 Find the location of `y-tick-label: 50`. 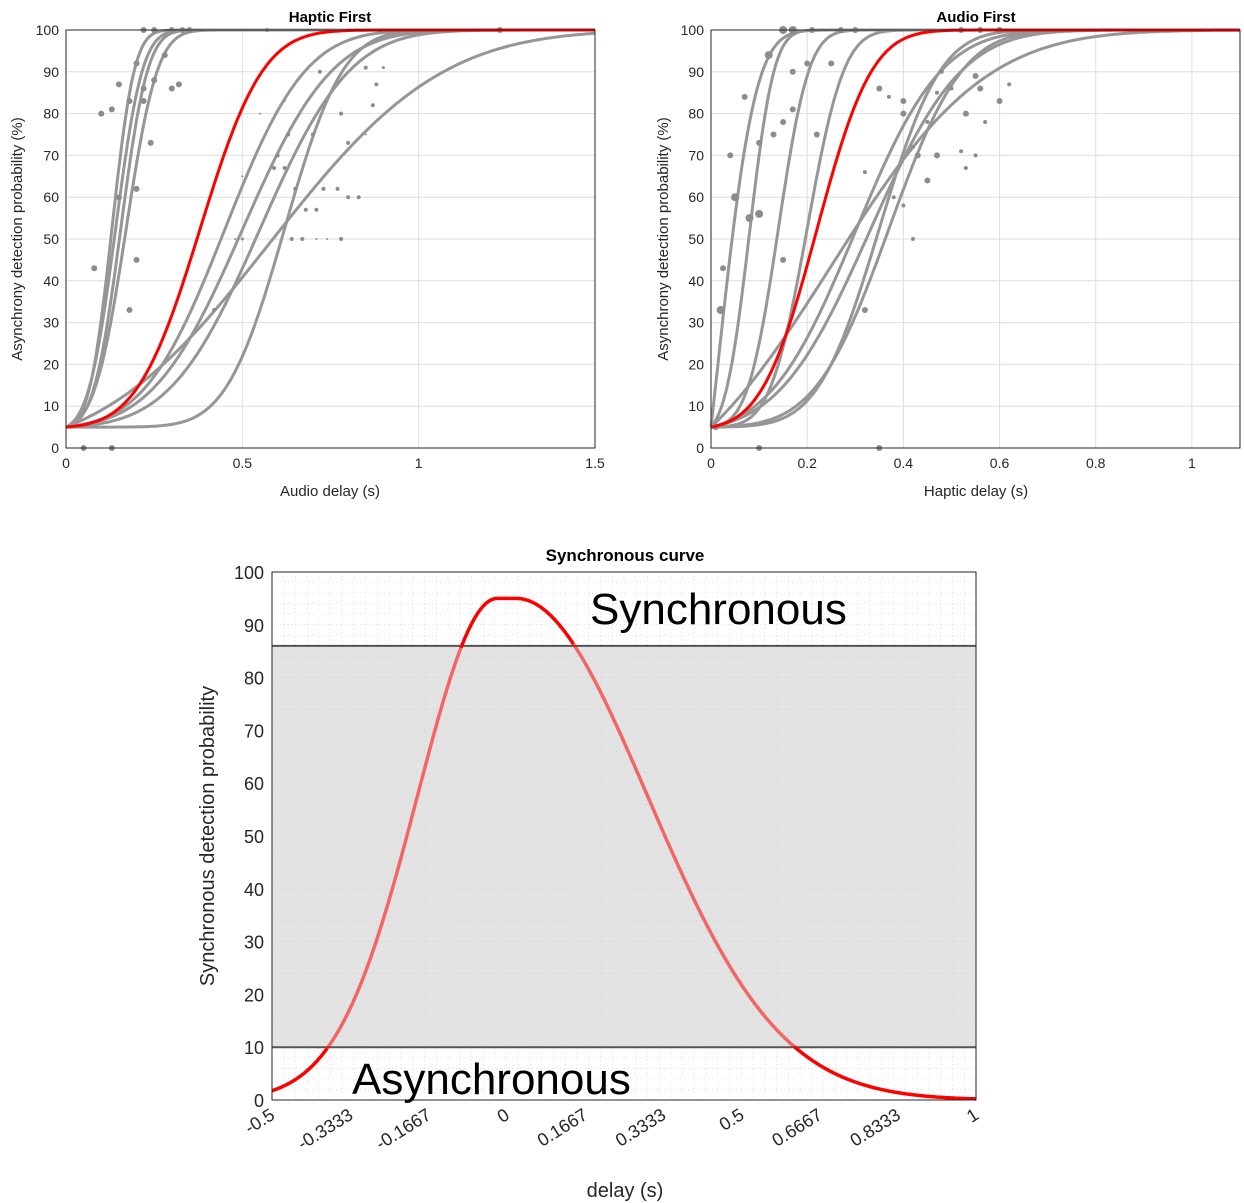

y-tick-label: 50 is located at coordinates (254, 837).